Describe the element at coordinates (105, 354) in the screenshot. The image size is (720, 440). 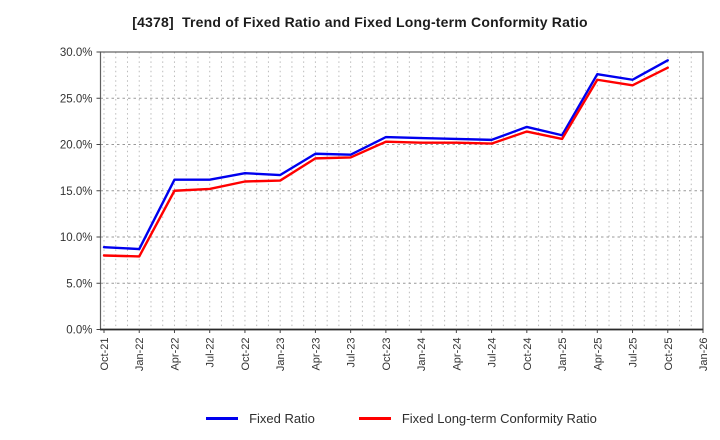
I see `x-tick-label: Oct-21` at that location.